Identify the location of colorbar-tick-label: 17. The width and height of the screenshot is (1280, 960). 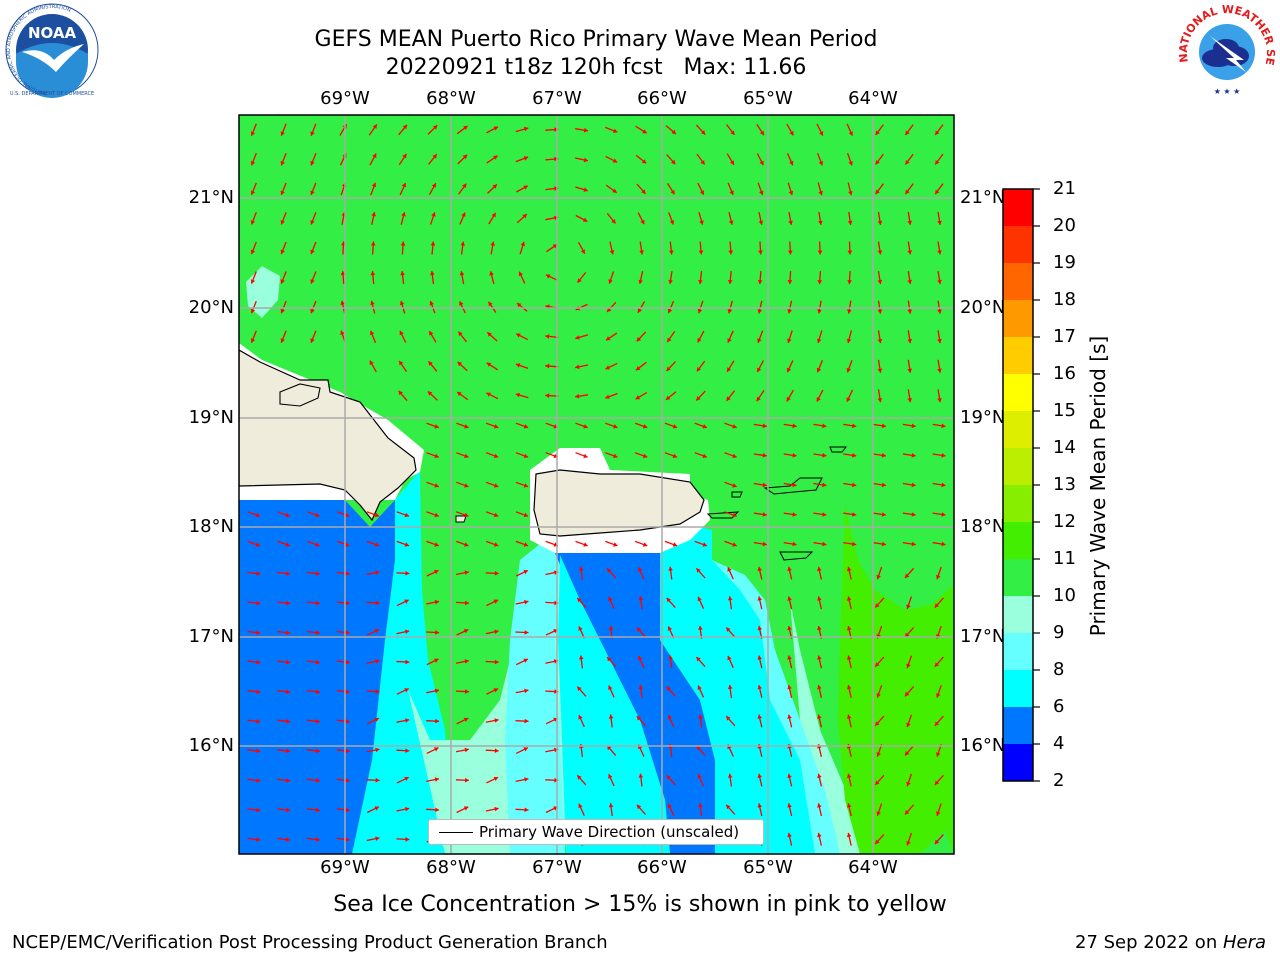
(1064, 336).